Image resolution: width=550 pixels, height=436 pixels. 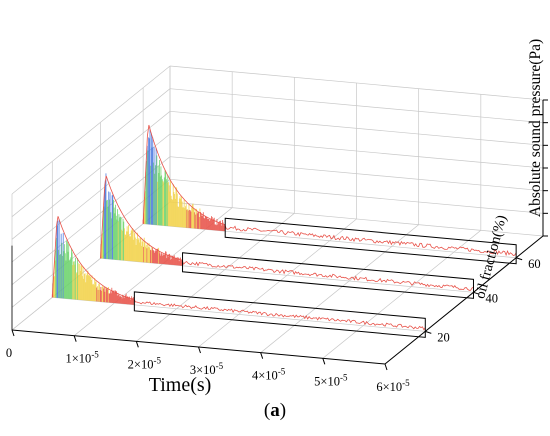 What do you see at coordinates (267, 410) in the screenshot?
I see `caption-open: (` at bounding box center [267, 410].